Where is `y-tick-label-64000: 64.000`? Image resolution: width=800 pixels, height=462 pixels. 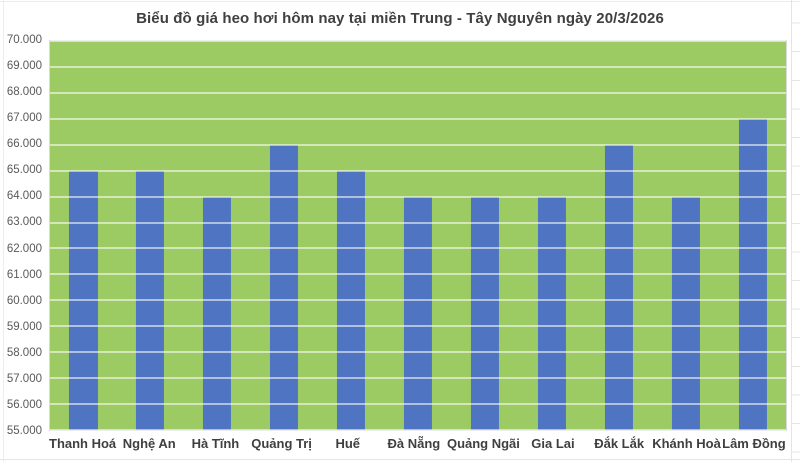 y-tick-label-64000: 64.000 is located at coordinates (24, 196).